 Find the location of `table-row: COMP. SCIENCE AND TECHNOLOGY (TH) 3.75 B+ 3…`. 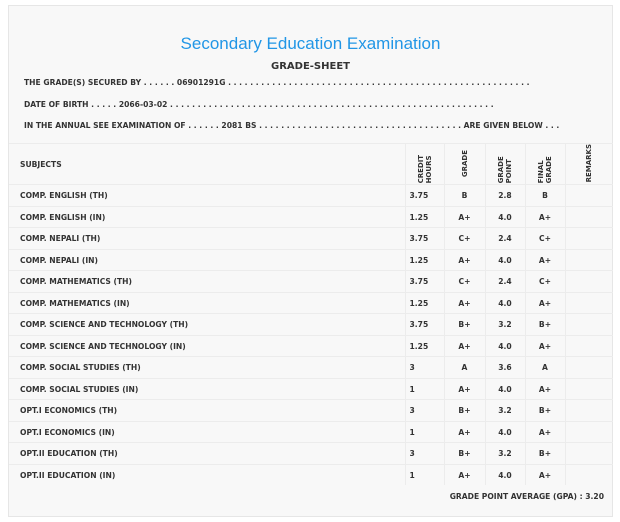

table-row: COMP. SCIENCE AND TECHNOLOGY (TH) 3.75 B+ 3… is located at coordinates (311, 324).